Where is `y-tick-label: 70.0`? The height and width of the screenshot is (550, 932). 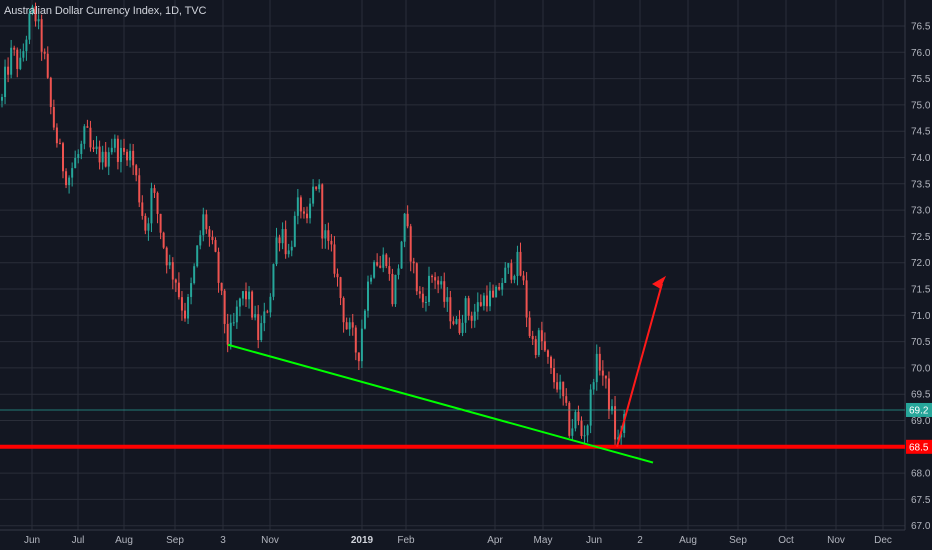
y-tick-label: 70.0 is located at coordinates (921, 368).